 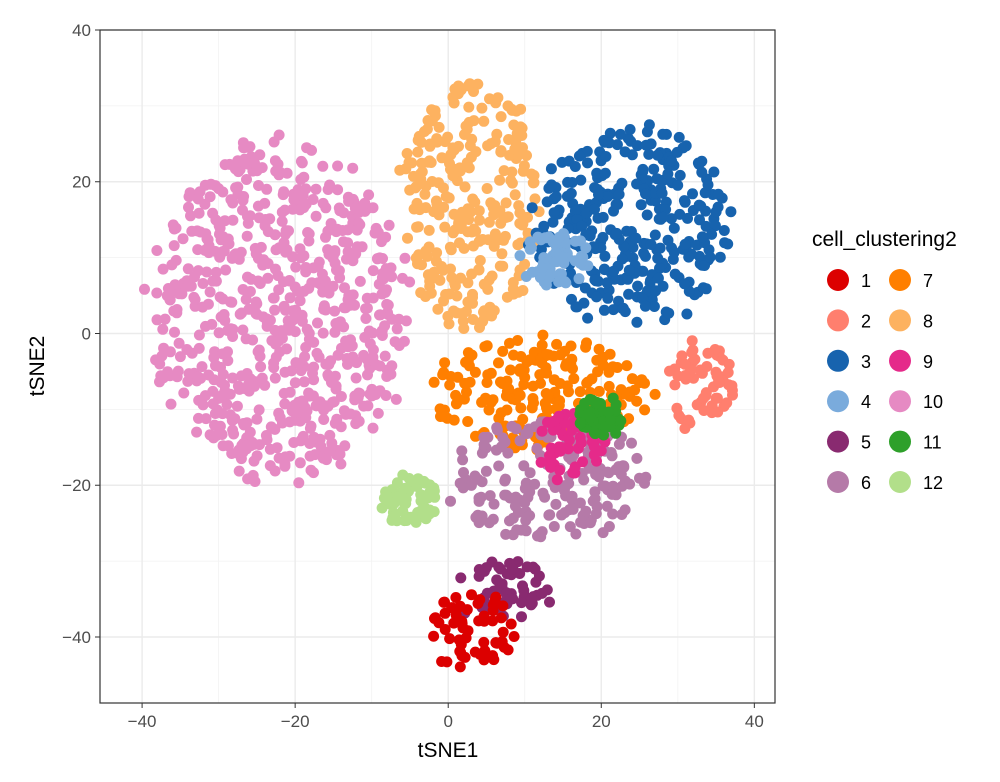 What do you see at coordinates (754, 721) in the screenshot?
I see `x-tick-label: 40` at bounding box center [754, 721].